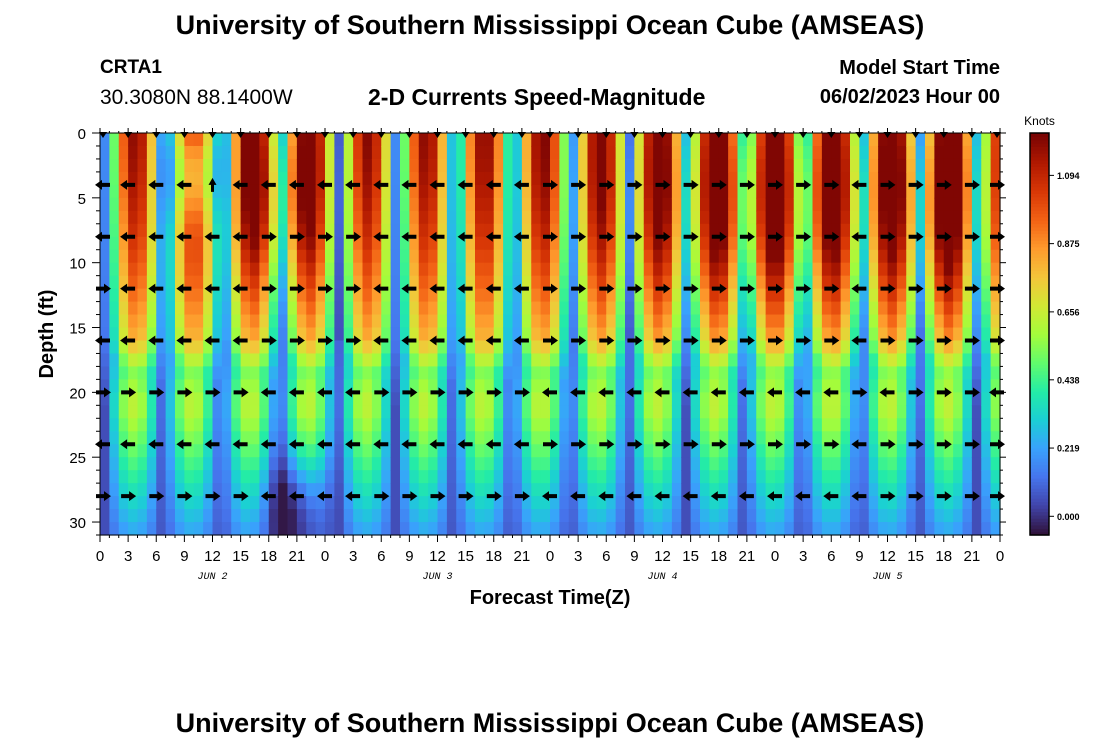 This screenshot has height=750, width=1100. What do you see at coordinates (662, 577) in the screenshot?
I see `day-label: JUN 4` at bounding box center [662, 577].